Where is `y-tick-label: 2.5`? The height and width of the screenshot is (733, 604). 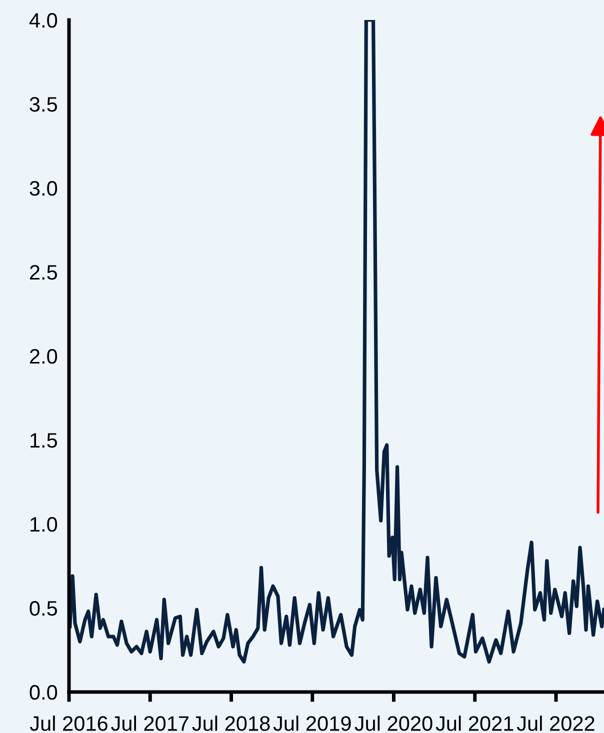 y-tick-label: 2.5 is located at coordinates (44, 272).